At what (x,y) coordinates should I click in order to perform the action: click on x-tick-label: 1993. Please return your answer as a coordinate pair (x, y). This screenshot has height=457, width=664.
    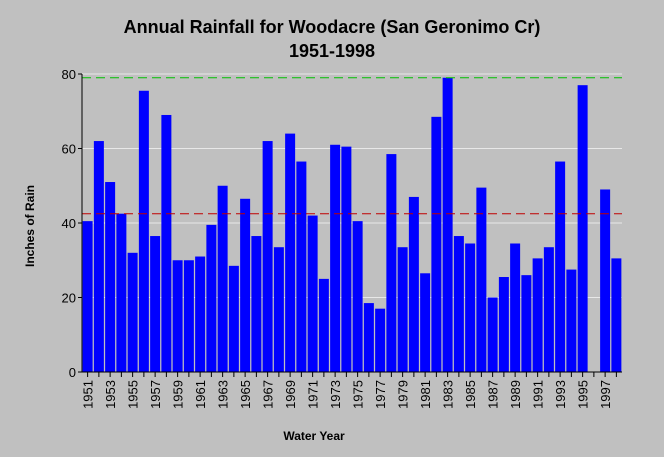
    Looking at the image, I should click on (560, 394).